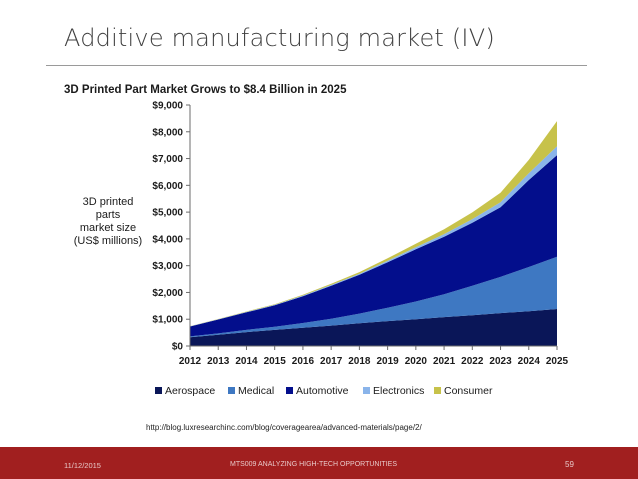 Image resolution: width=638 pixels, height=479 pixels. What do you see at coordinates (303, 361) in the screenshot?
I see `x-tick-label: 2016` at bounding box center [303, 361].